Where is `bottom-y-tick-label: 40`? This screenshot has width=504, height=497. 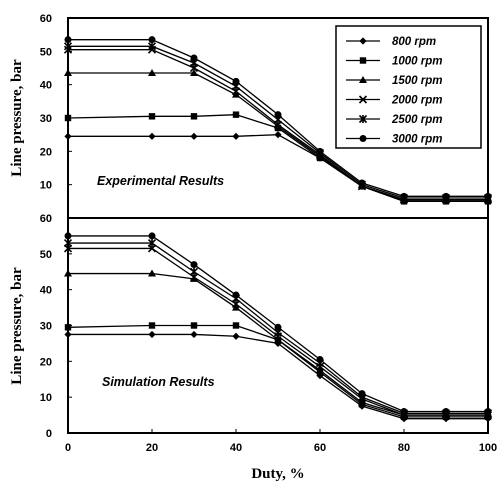
bottom-y-tick-label: 40 is located at coordinates (46, 291).